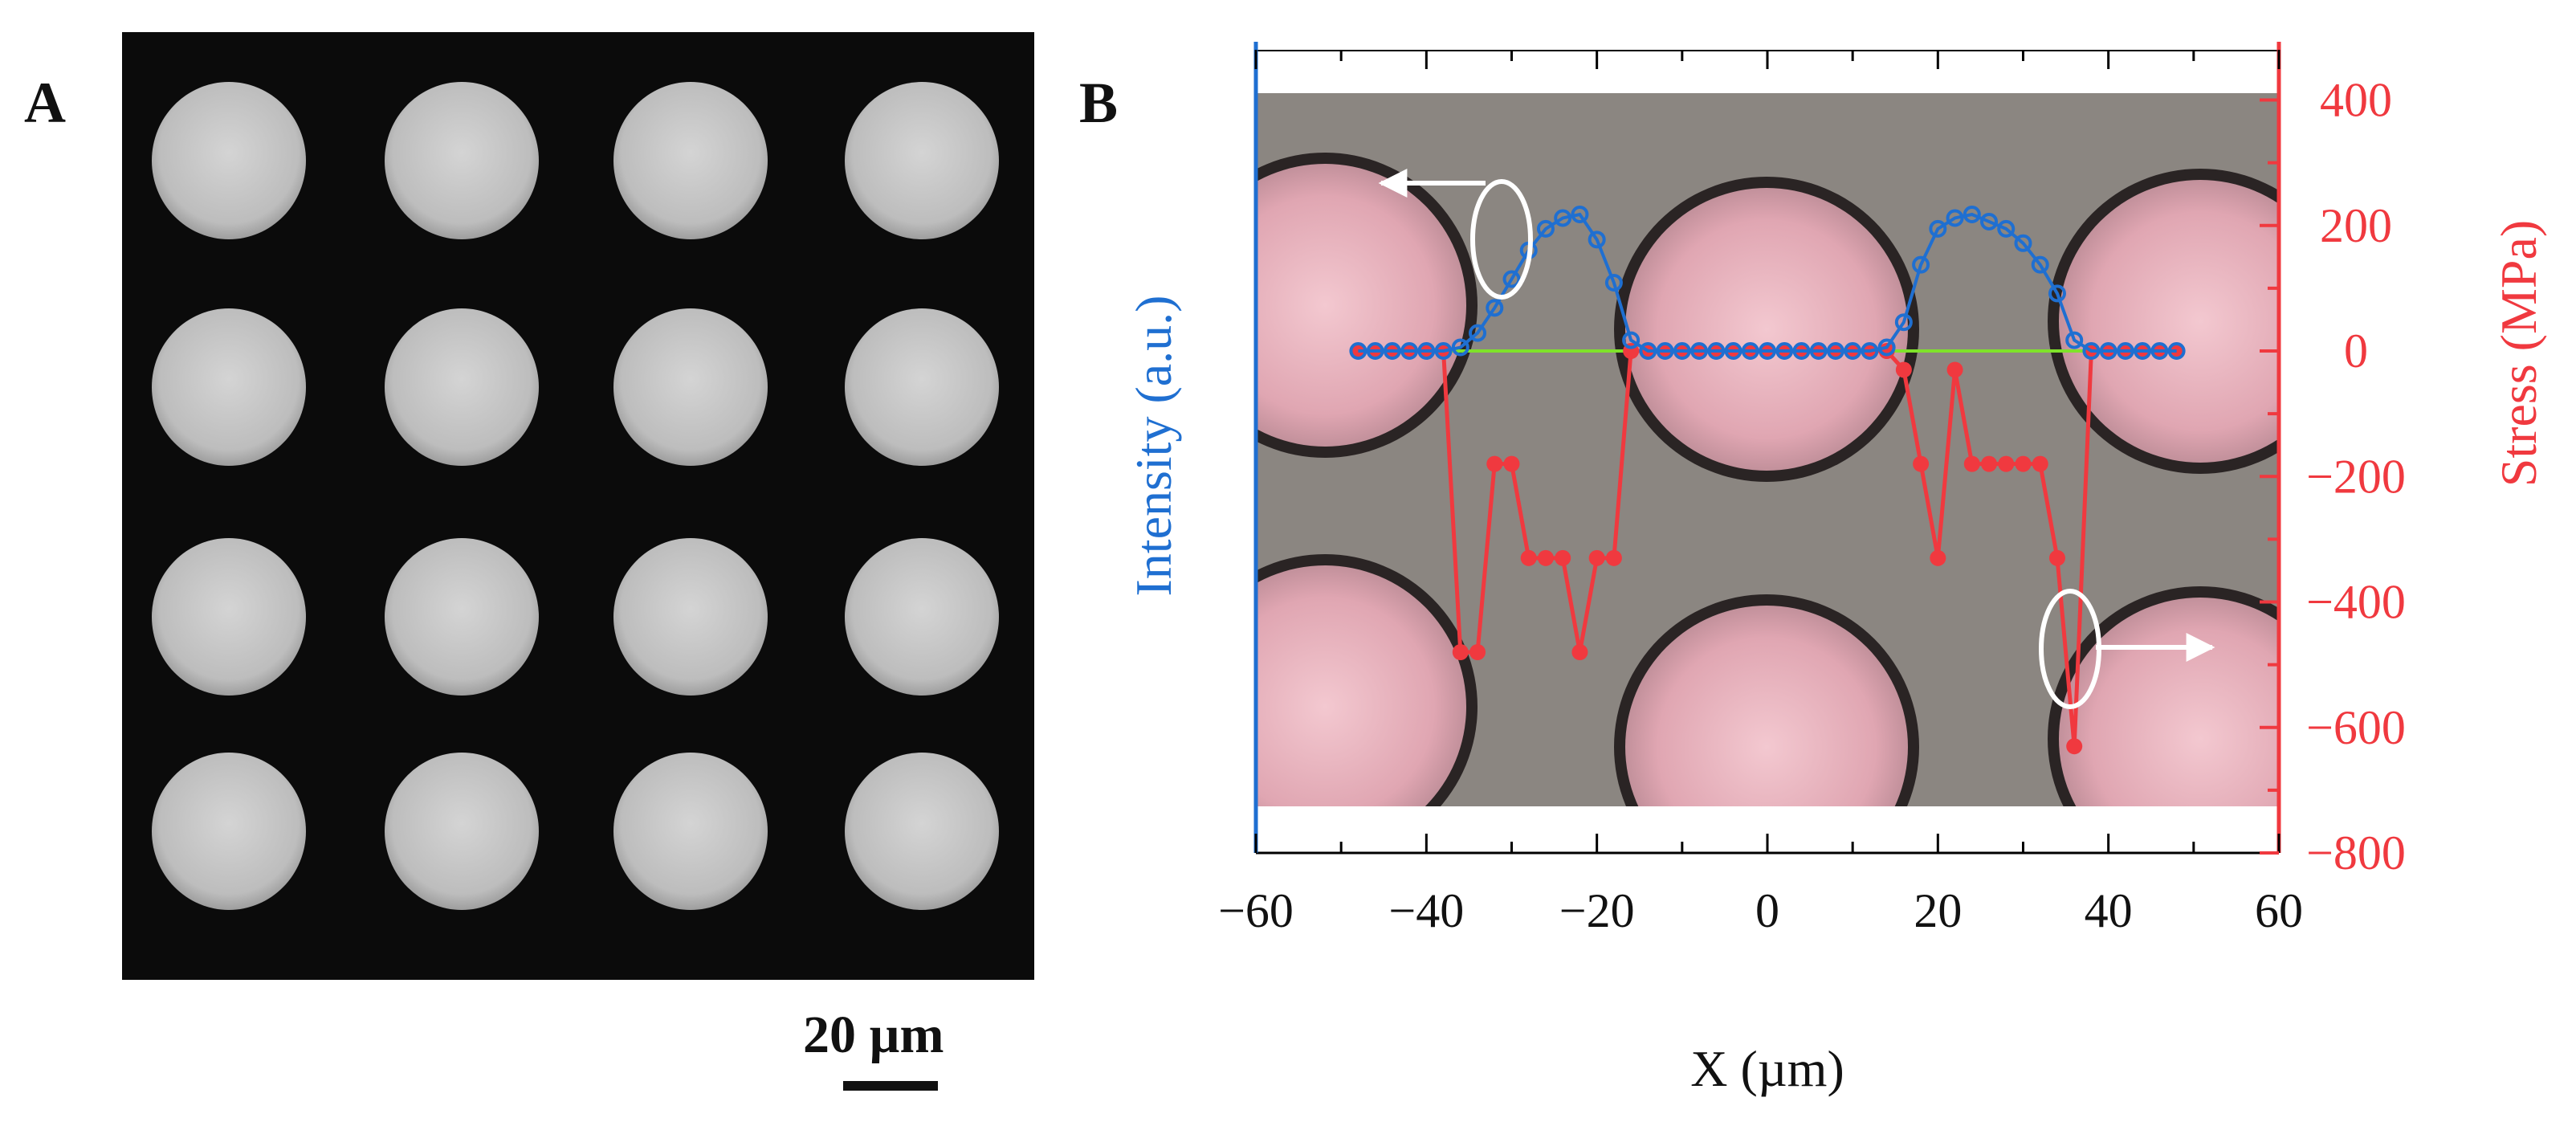 The width and height of the screenshot is (2576, 1126). Describe the element at coordinates (1256, 910) in the screenshot. I see `x-tick-label: −60` at that location.